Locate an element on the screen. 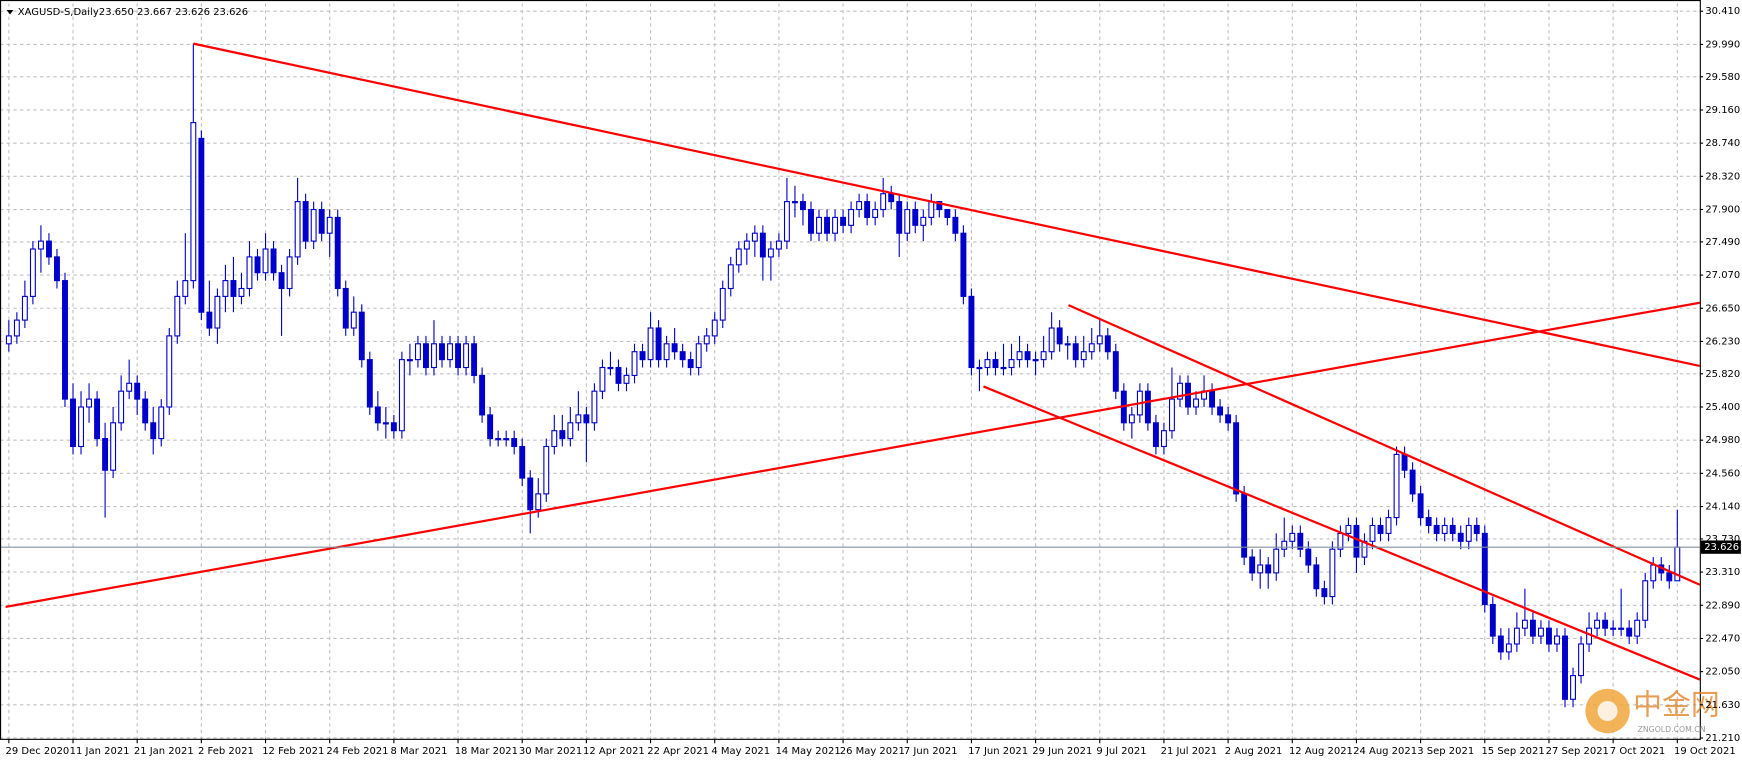 The height and width of the screenshot is (761, 1742). y-tick-label: 29.580 is located at coordinates (1722, 77).